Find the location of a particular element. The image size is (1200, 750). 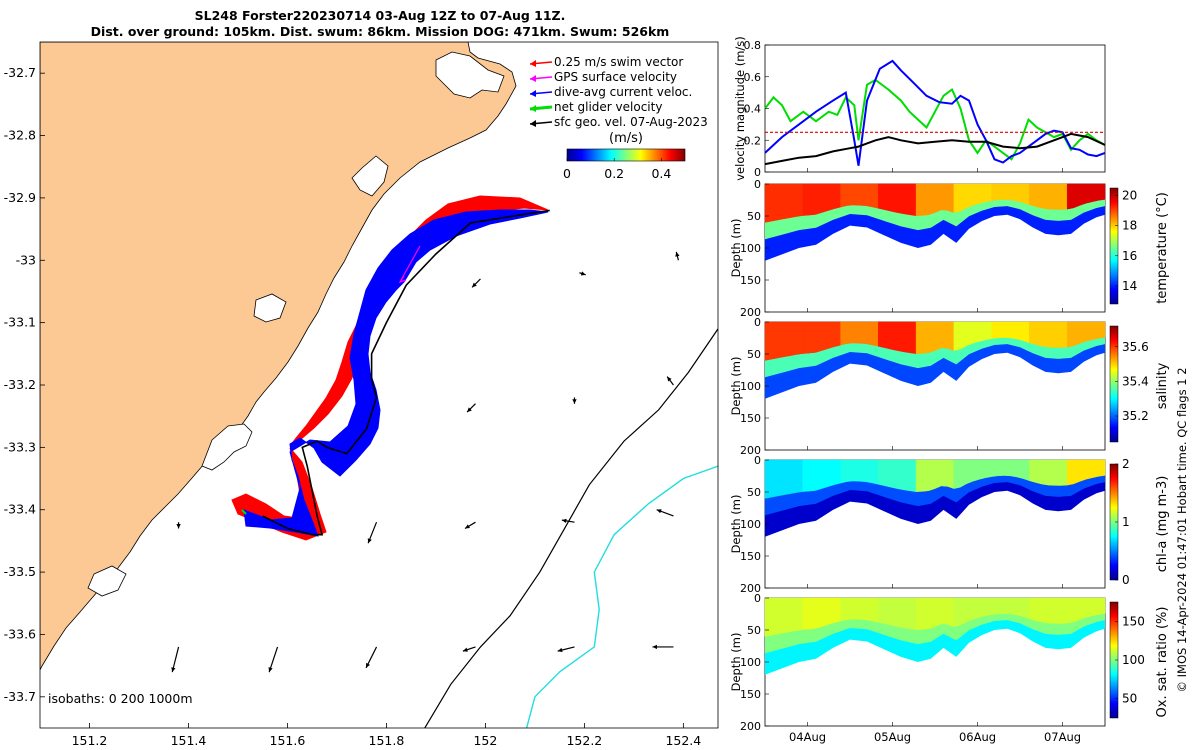

section-ylabel: Depth (m) is located at coordinates (736, 662).